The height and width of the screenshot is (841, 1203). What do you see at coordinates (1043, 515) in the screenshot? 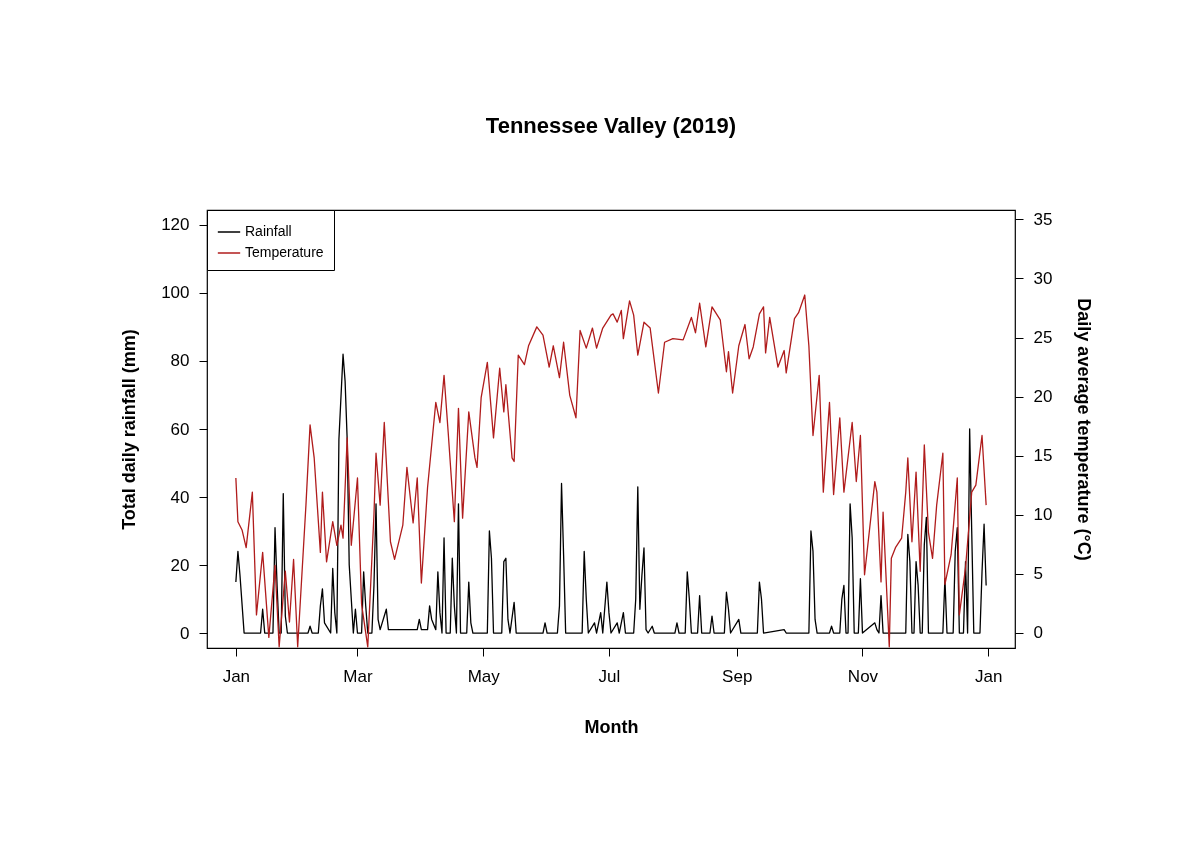
I see `y2-tick-label: 10` at bounding box center [1043, 515].